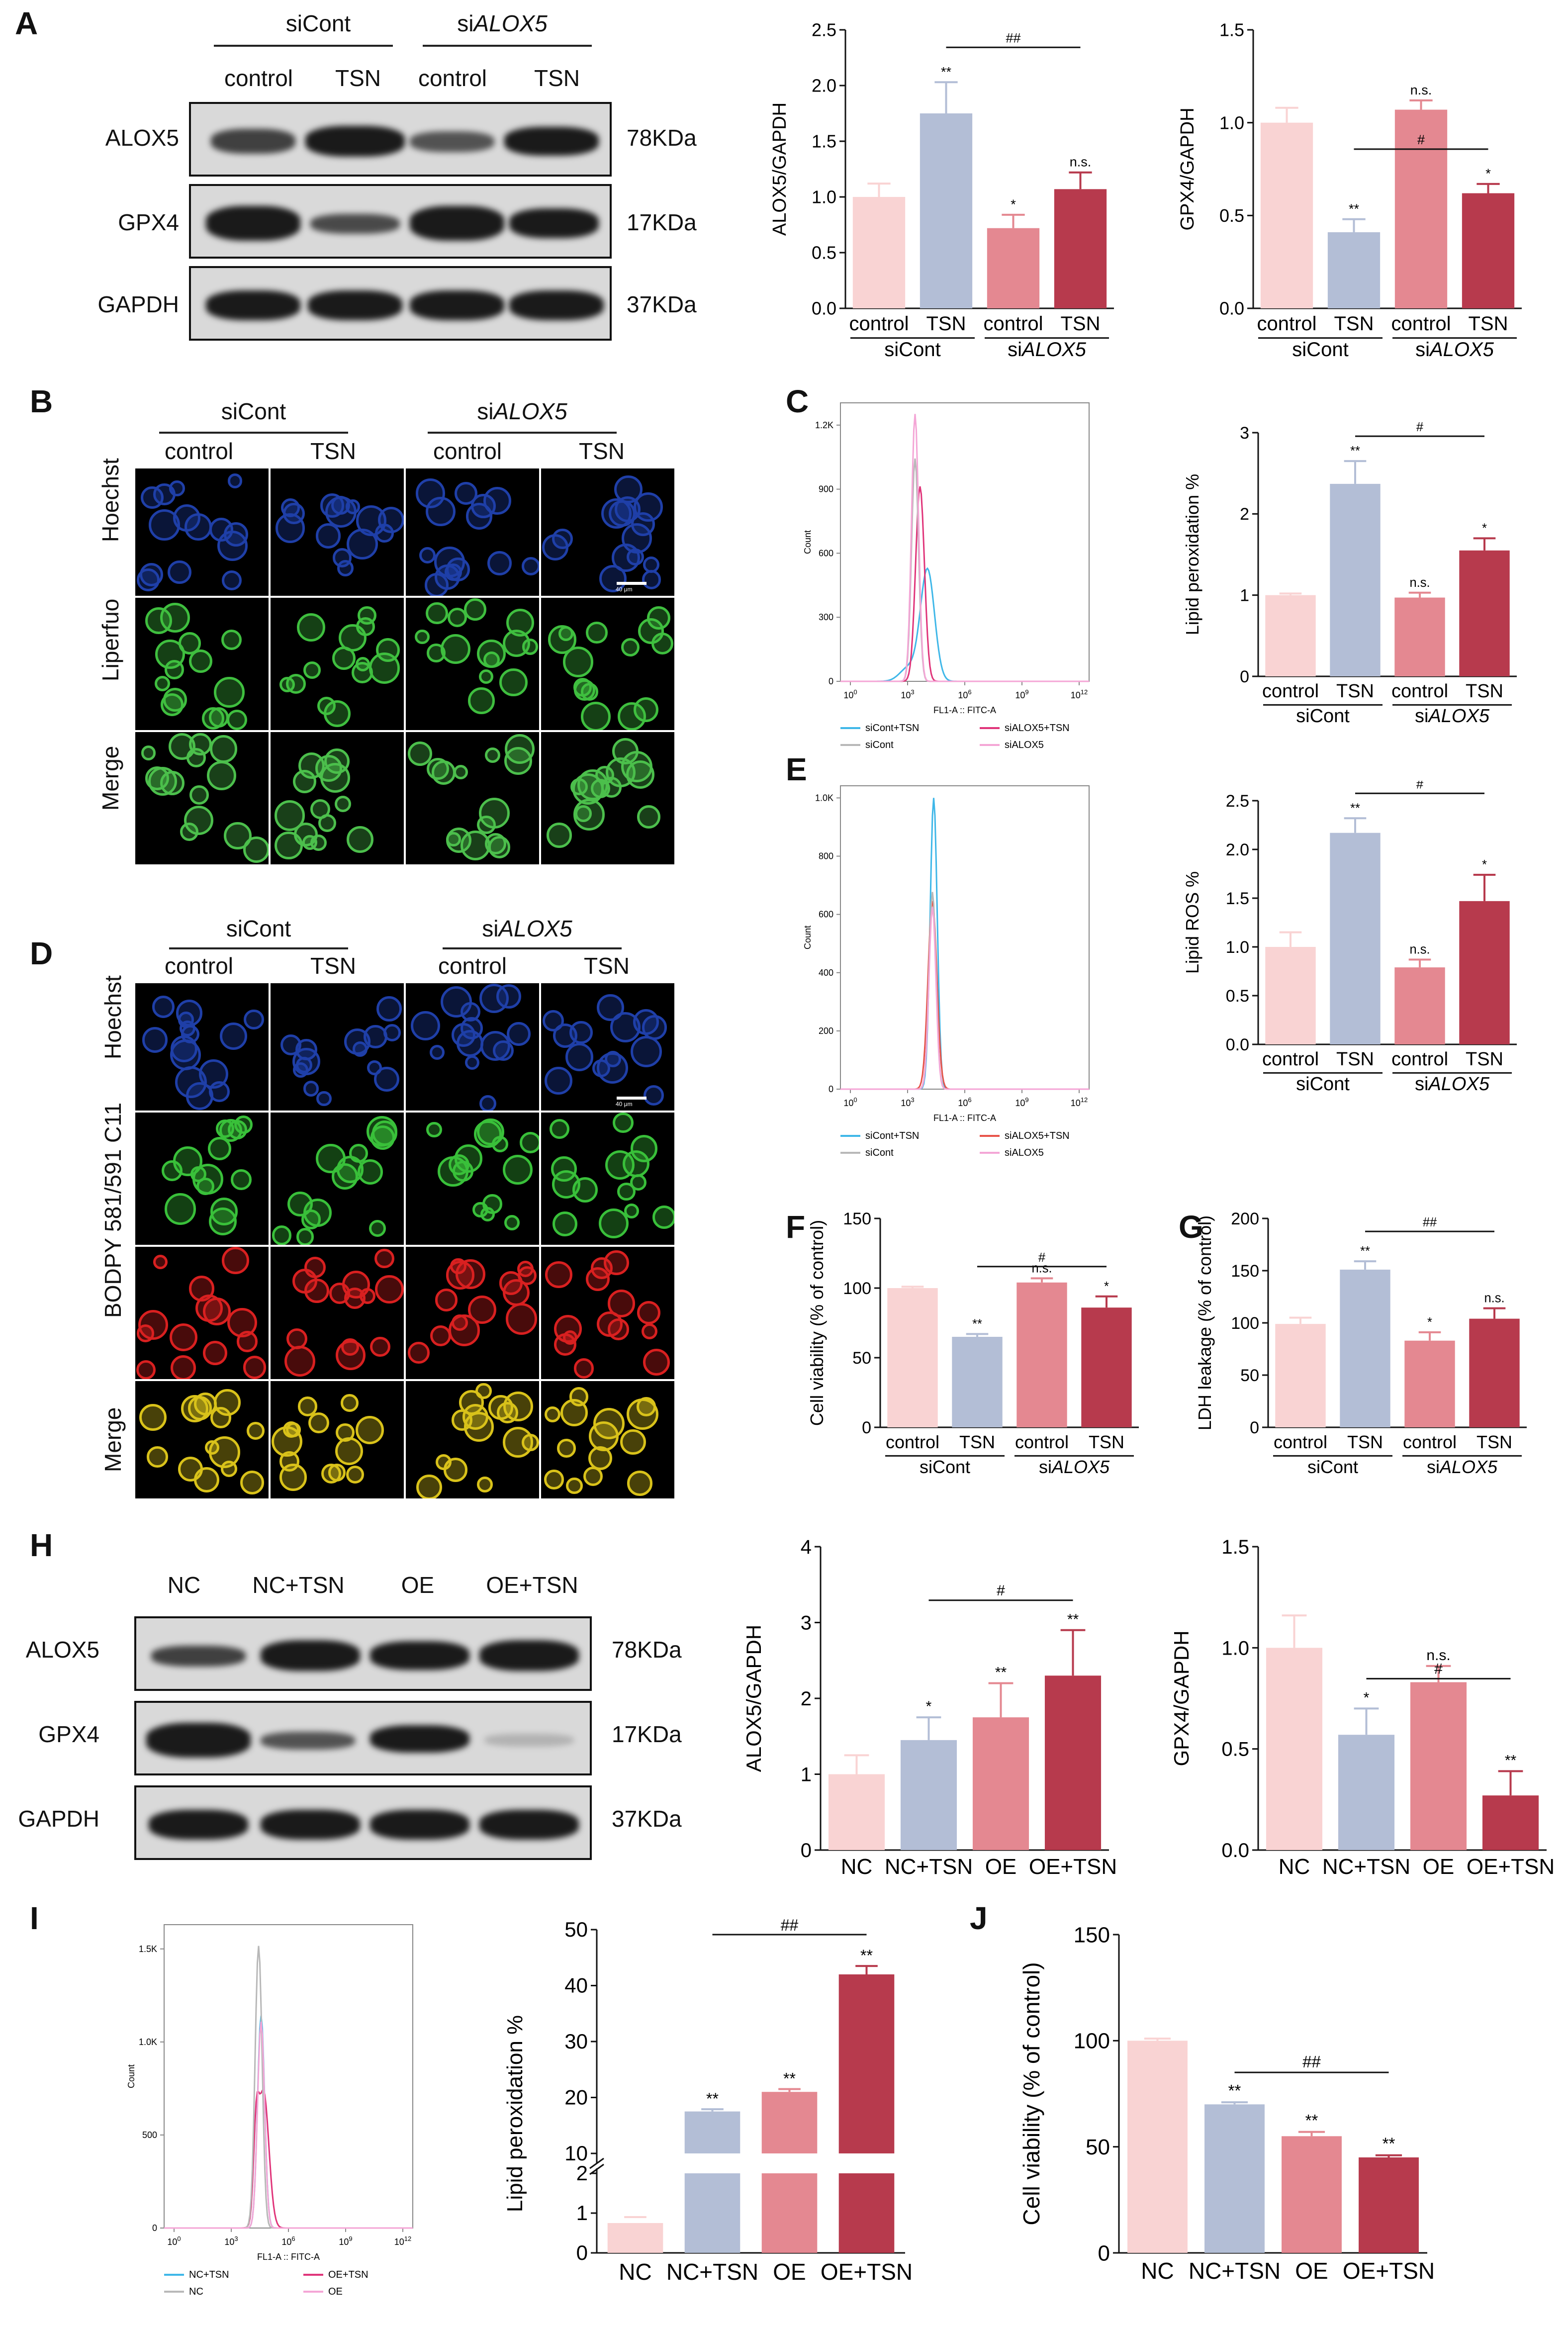 Image resolution: width=1568 pixels, height=2325 pixels. What do you see at coordinates (1098, 2147) in the screenshot?
I see `y-tick-label: 50` at bounding box center [1098, 2147].